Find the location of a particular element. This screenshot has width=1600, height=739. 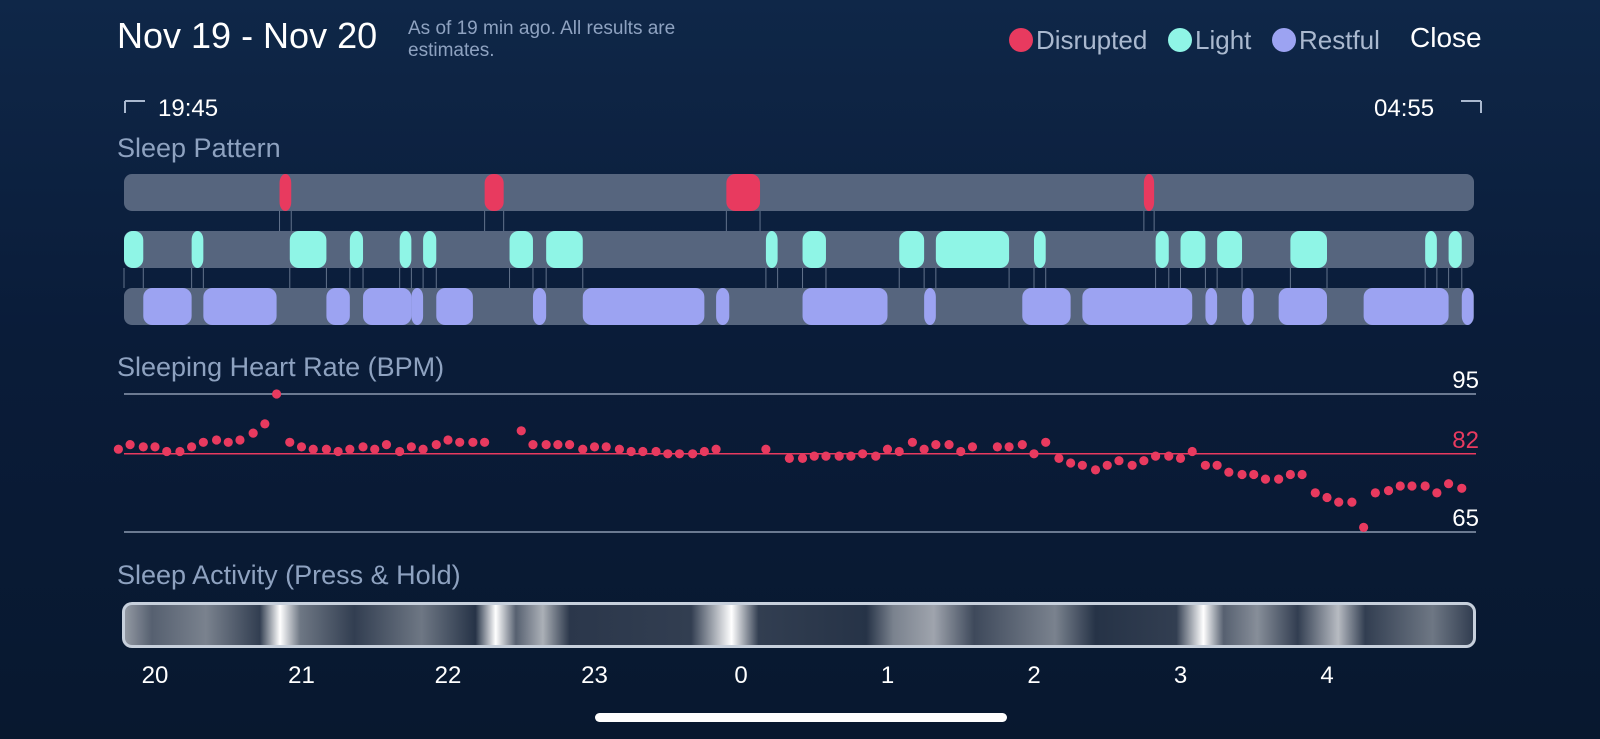

range-end-bracket-icon is located at coordinates (1471, 108).